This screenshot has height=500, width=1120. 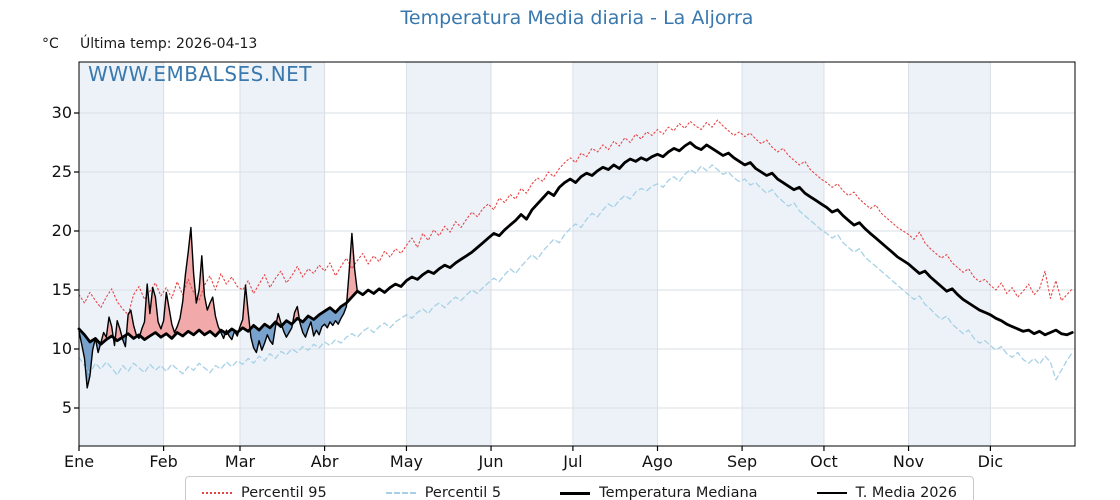 I want to click on watermark-text: WWW.EMBALSES.NET, so click(x=200, y=74).